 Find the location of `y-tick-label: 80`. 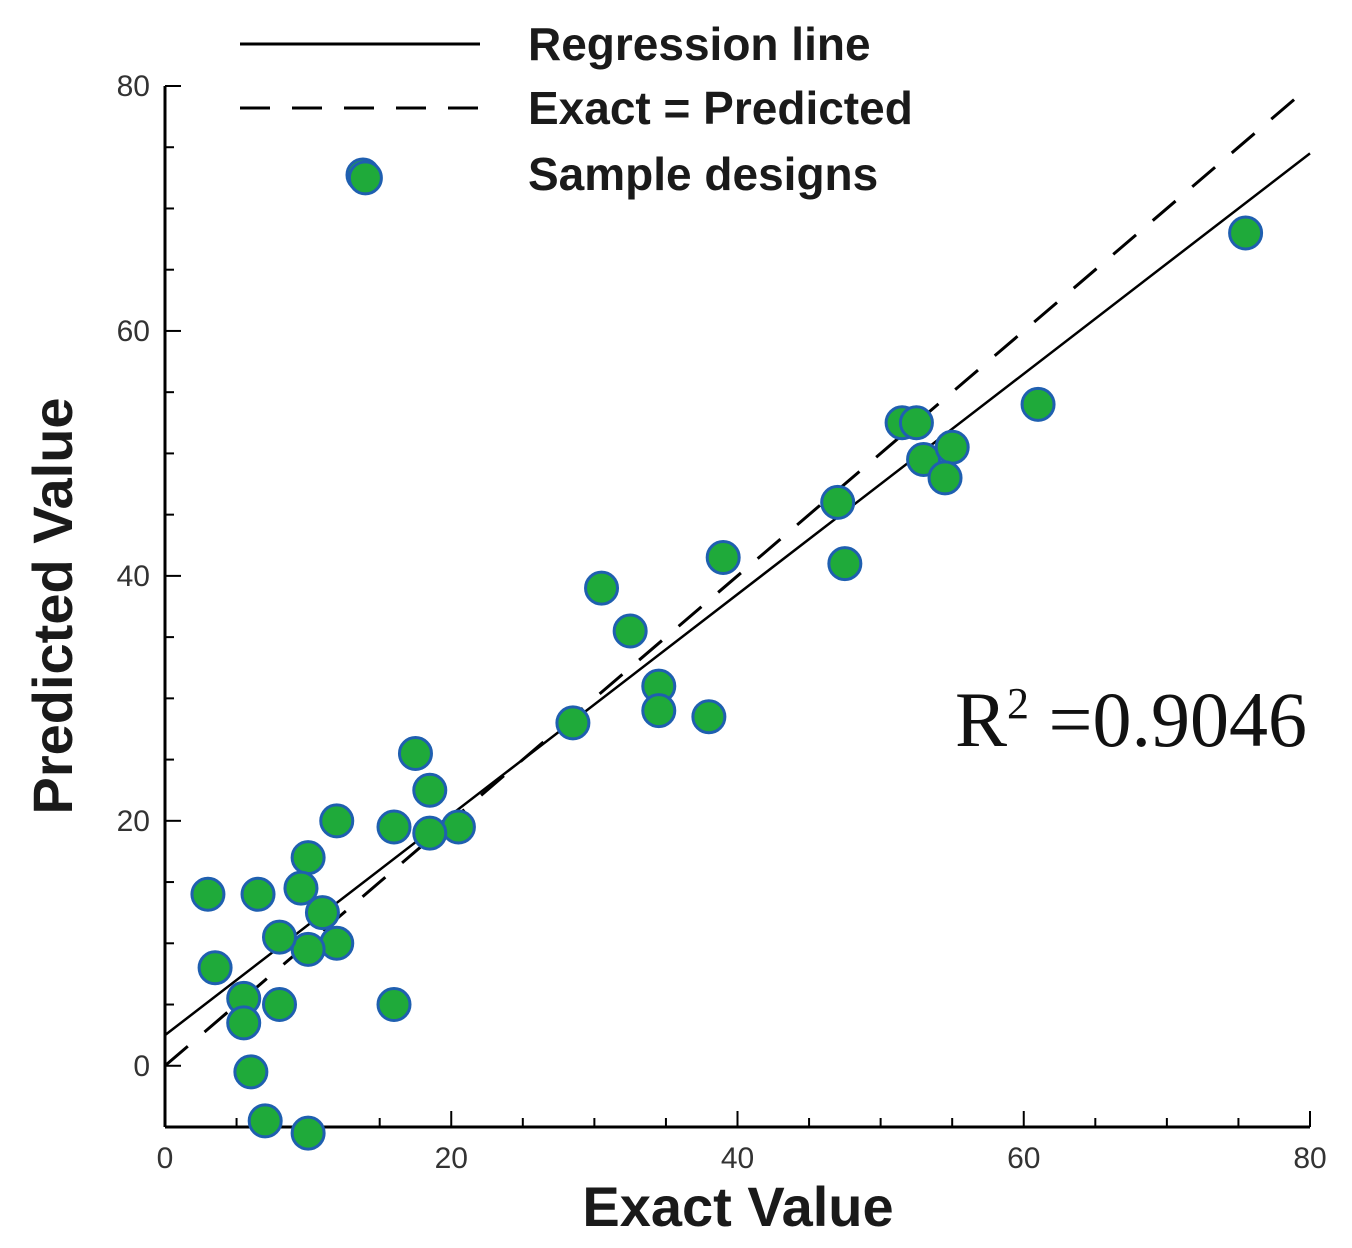

y-tick-label: 80 is located at coordinates (133, 86).